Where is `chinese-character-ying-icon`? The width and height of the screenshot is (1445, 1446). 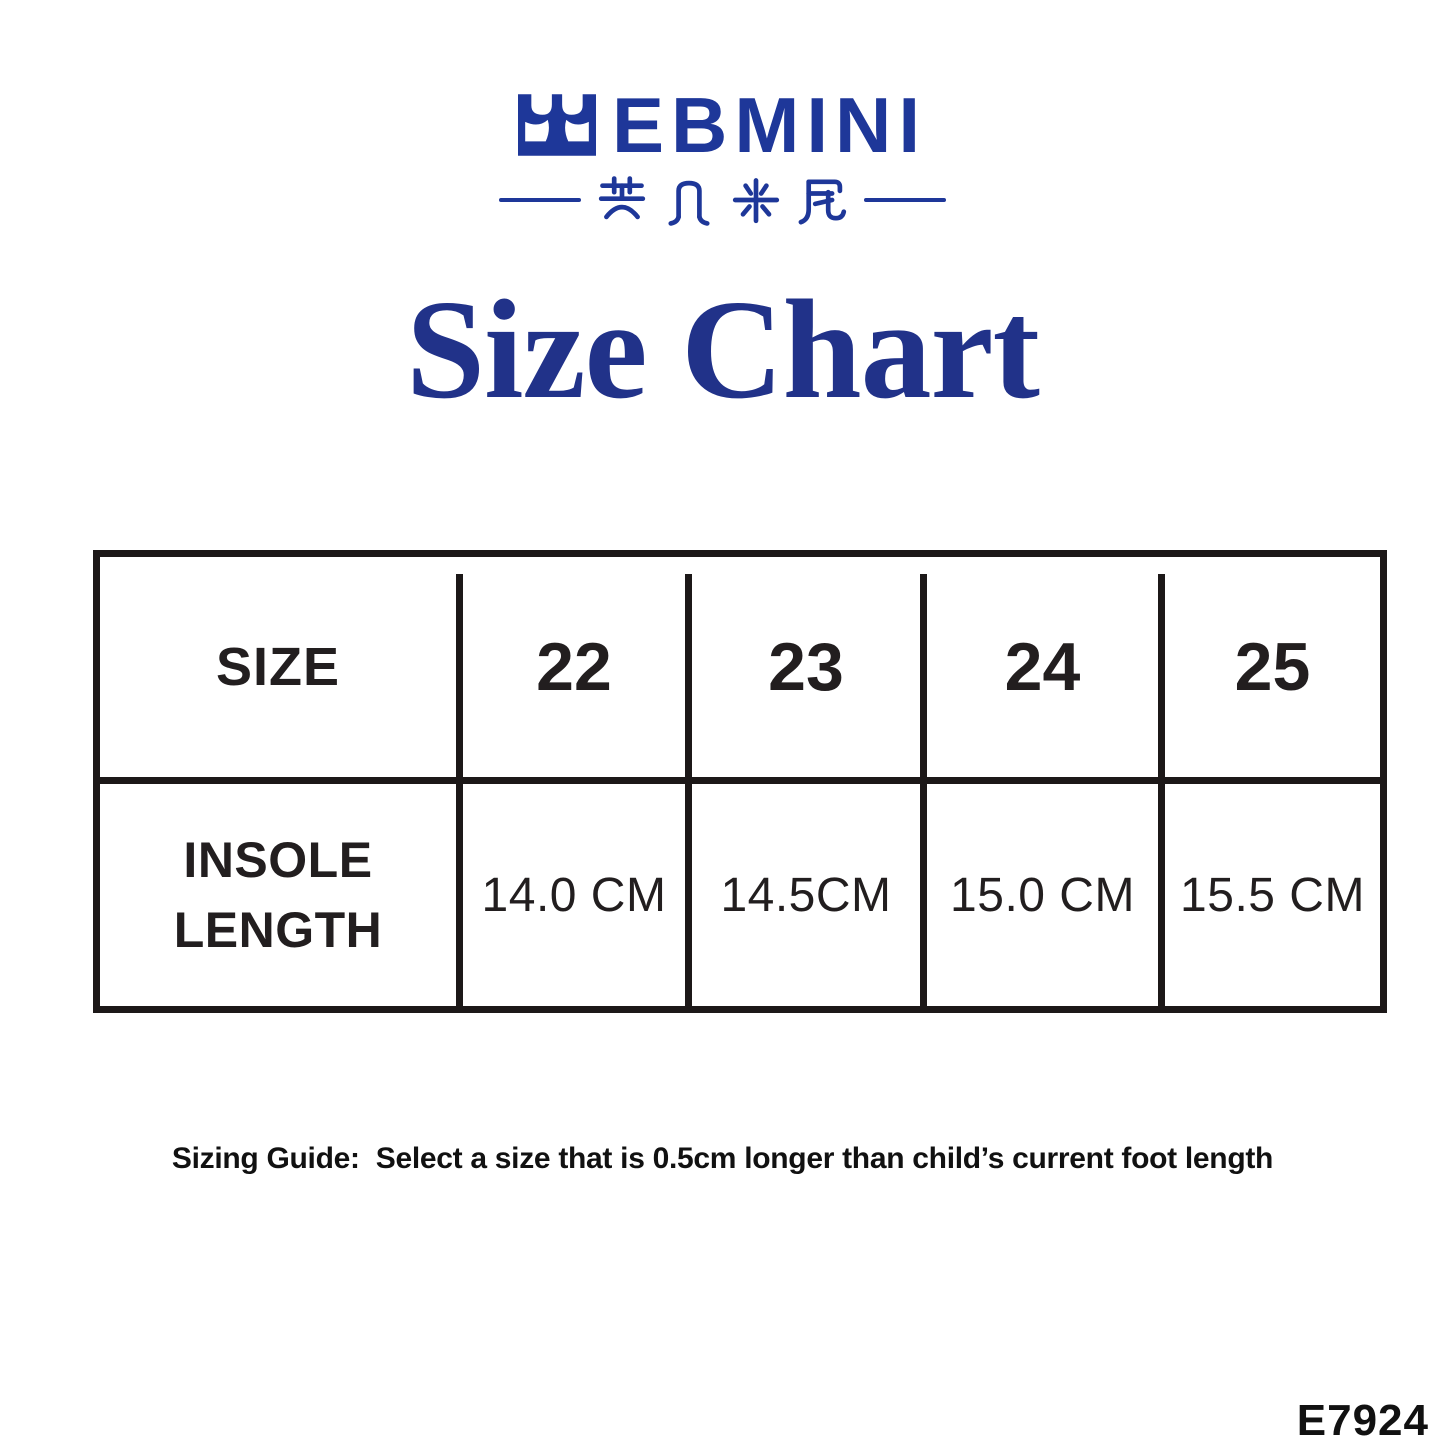
chinese-character-ying-icon is located at coordinates (622, 198).